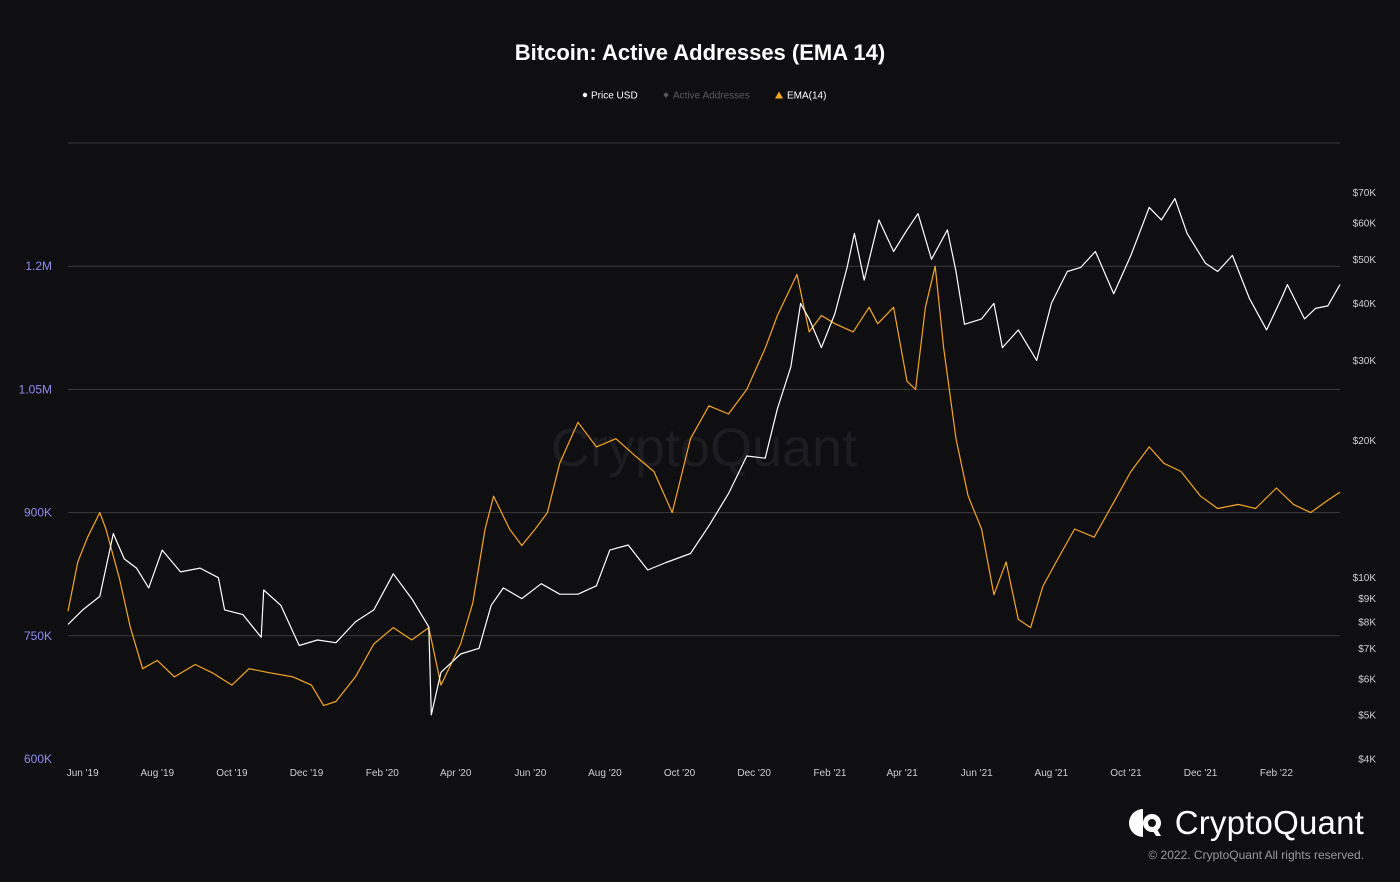  What do you see at coordinates (1365, 441) in the screenshot?
I see `y-right-tick-label: $20K` at bounding box center [1365, 441].